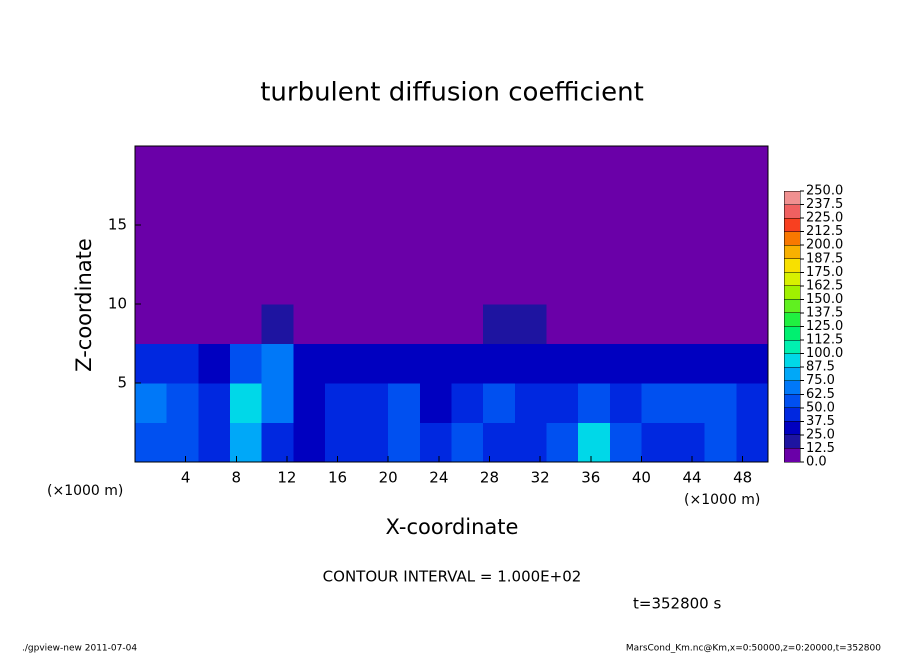  I want to click on colorbar-label: 87.5, so click(820, 367).